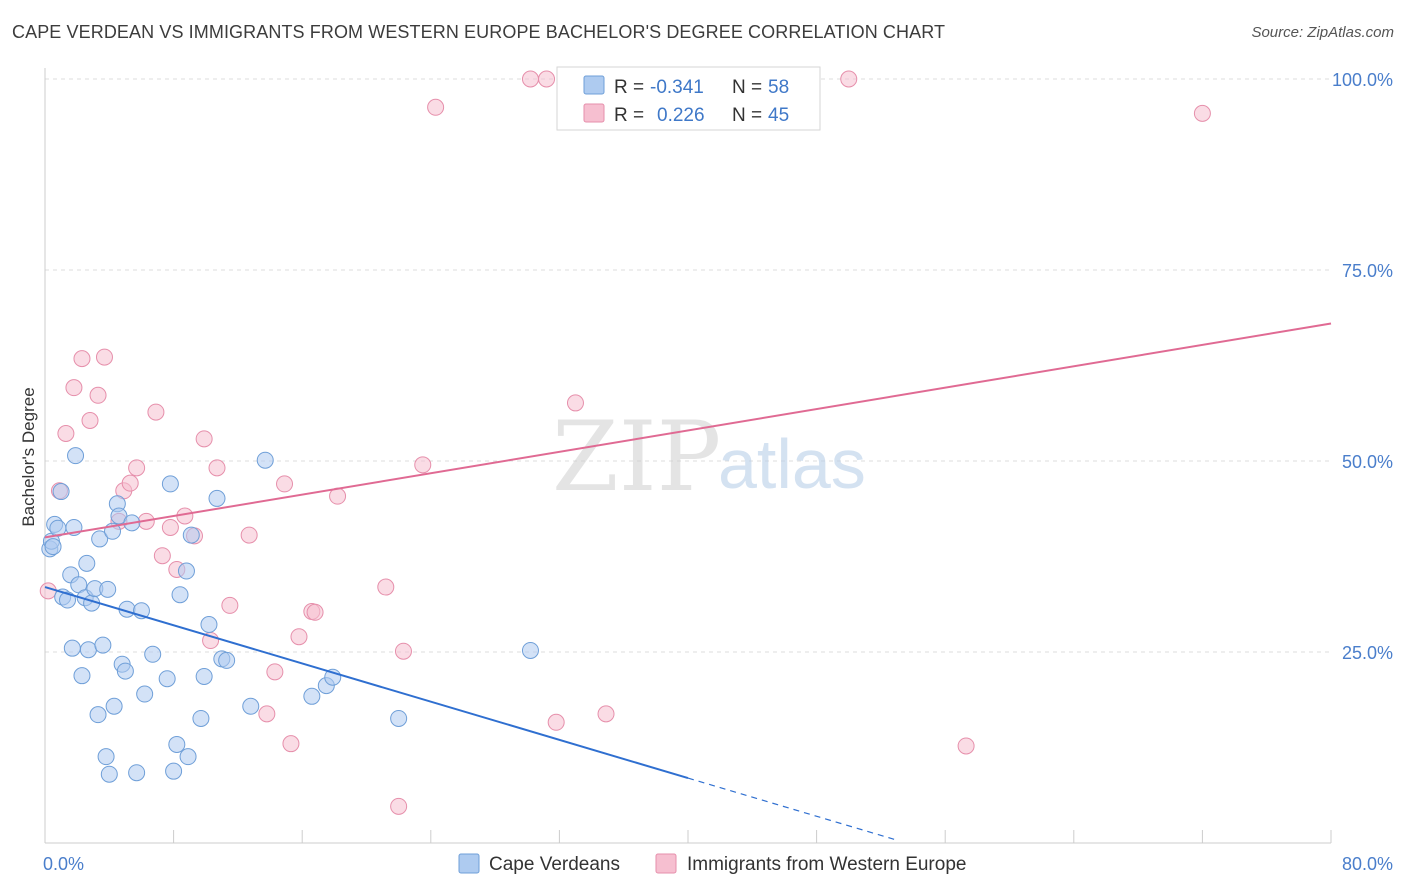  Describe the element at coordinates (1322, 32) in the screenshot. I see `source-credit: Source: ZipAtlas.com` at that location.